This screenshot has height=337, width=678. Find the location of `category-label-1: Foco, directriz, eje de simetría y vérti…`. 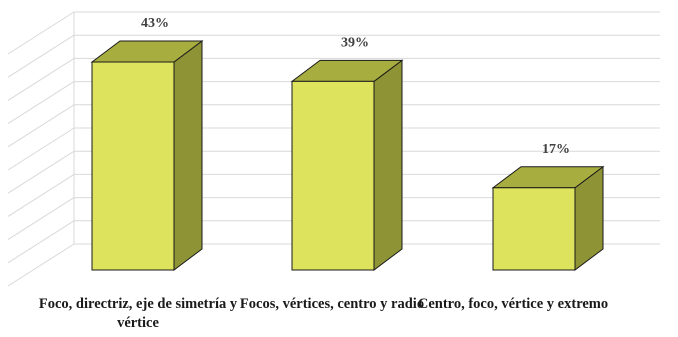

category-label-1: Foco, directriz, eje de simetría y vérti… is located at coordinates (138, 313).